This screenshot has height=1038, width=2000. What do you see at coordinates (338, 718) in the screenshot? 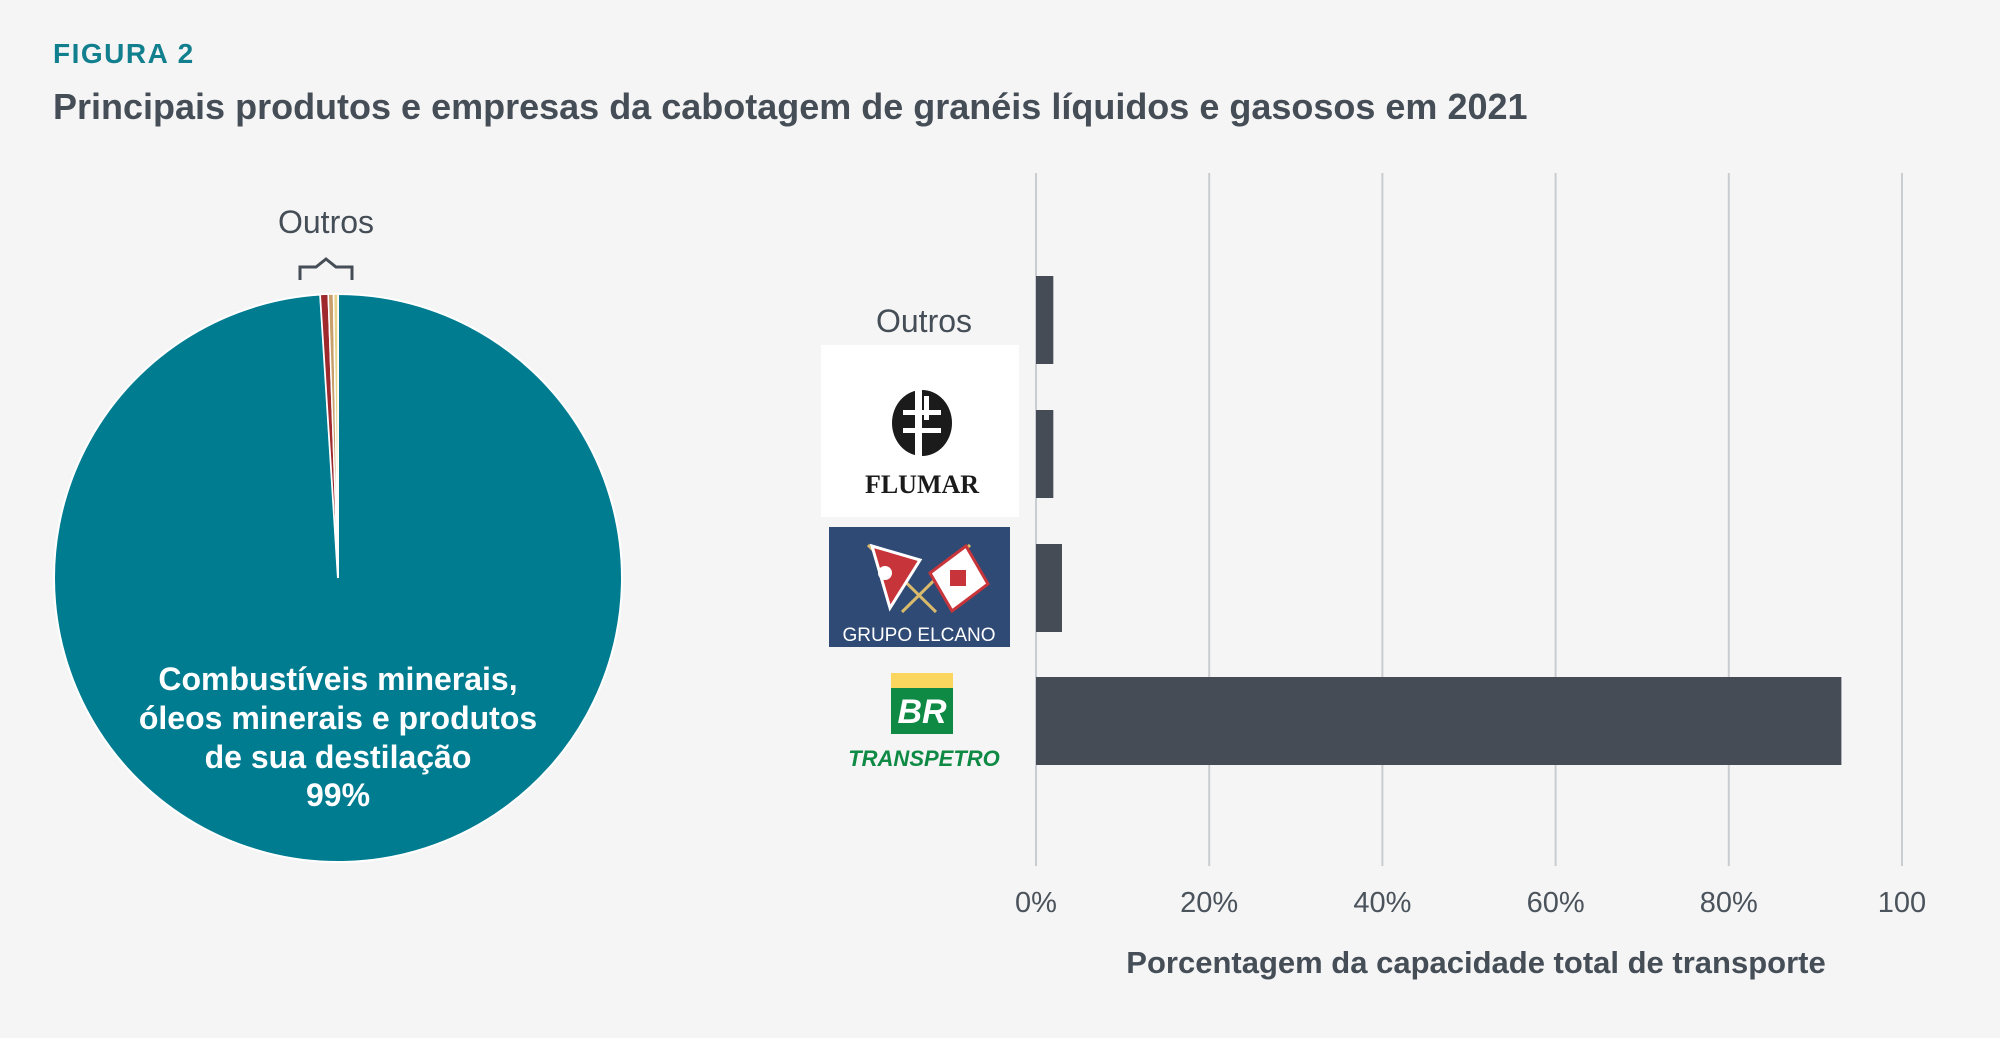
I see `pie-main-label-line-2: óleos minerais e produtos` at bounding box center [338, 718].